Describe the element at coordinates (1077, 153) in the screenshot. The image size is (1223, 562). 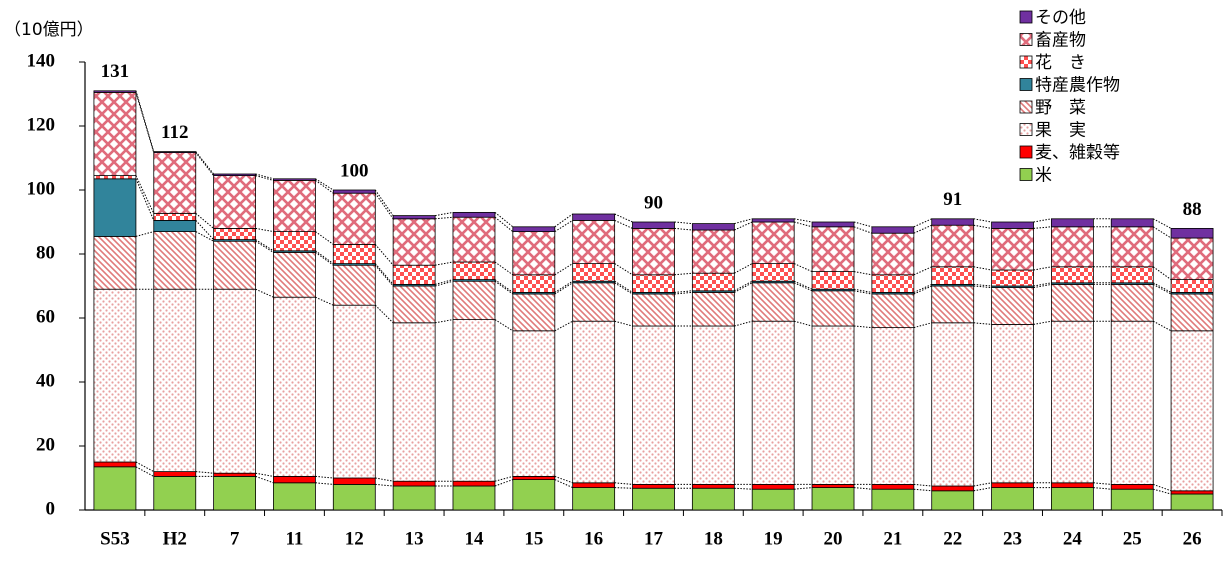
I see `legend-label: 麦、雑穀等` at that location.